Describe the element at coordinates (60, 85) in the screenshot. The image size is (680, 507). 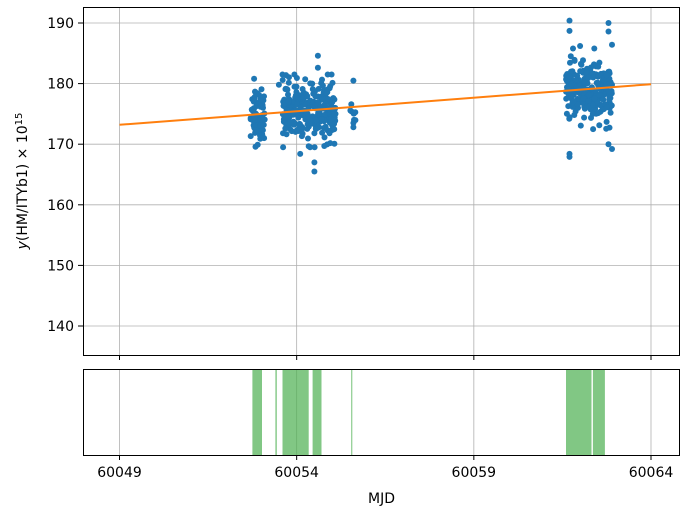
I see `y-tick-label: 180` at that location.